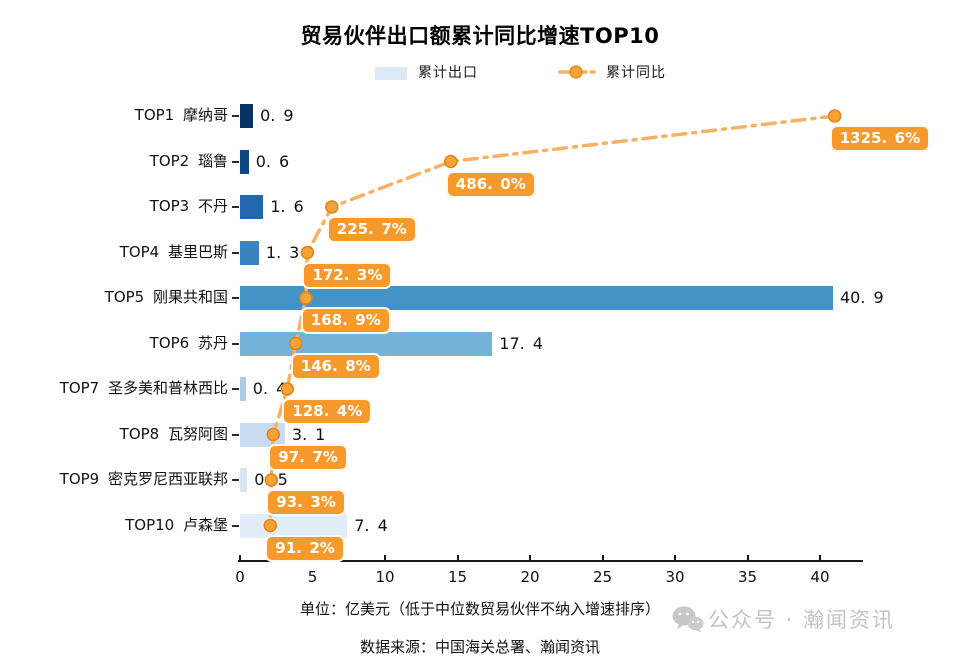 The image size is (960, 660). Describe the element at coordinates (688, 619) in the screenshot. I see `wechat-logo-icon` at that location.